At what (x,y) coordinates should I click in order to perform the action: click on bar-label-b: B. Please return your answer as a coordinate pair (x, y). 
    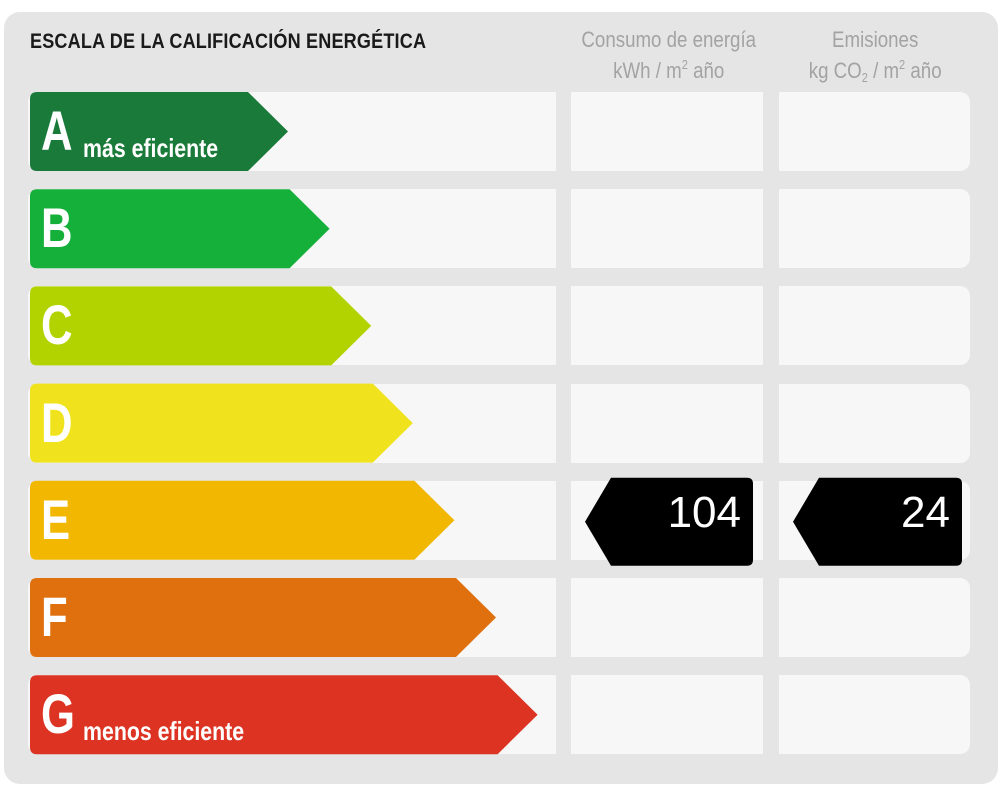
    Looking at the image, I should click on (57, 228).